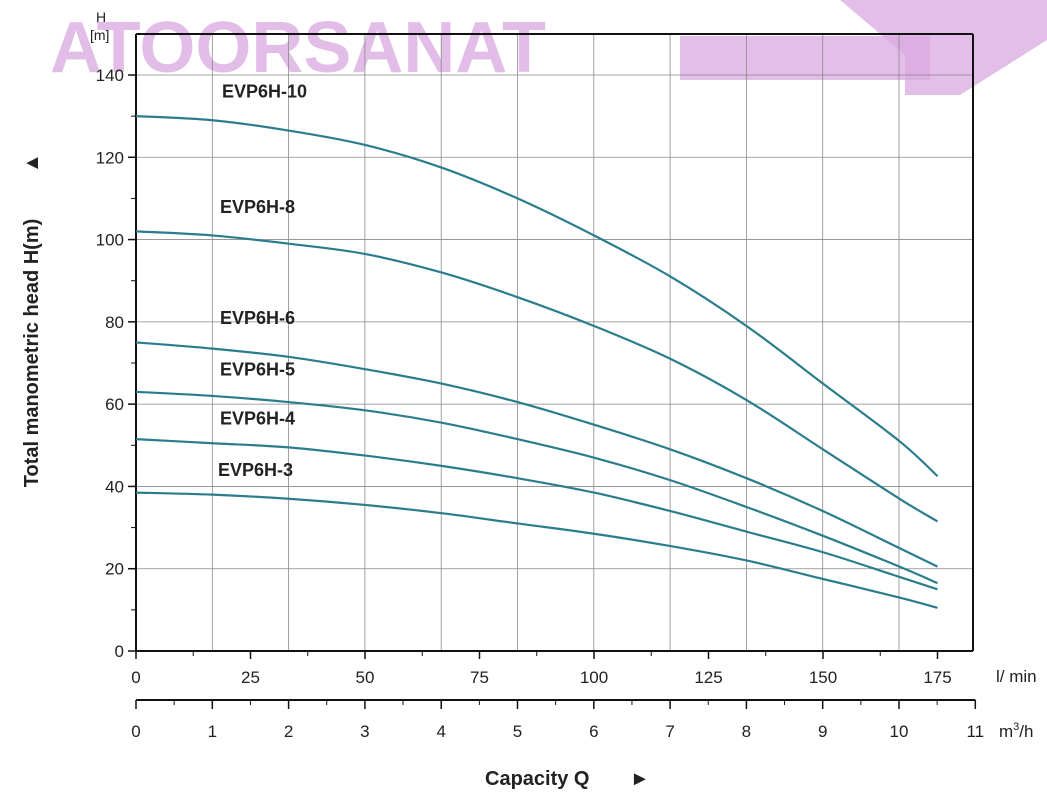  I want to click on x-tick-label-lmin: 0, so click(135, 677).